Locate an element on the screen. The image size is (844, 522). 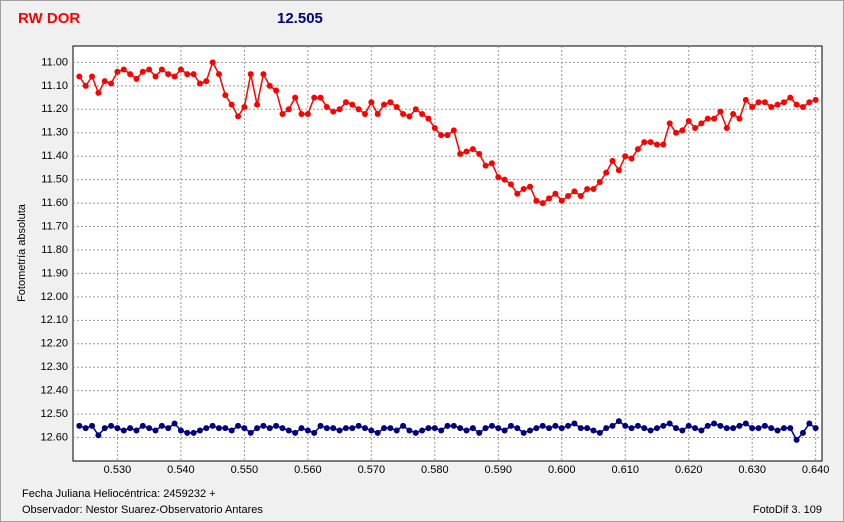
y-tick-label: 12.20 is located at coordinates (54, 344).